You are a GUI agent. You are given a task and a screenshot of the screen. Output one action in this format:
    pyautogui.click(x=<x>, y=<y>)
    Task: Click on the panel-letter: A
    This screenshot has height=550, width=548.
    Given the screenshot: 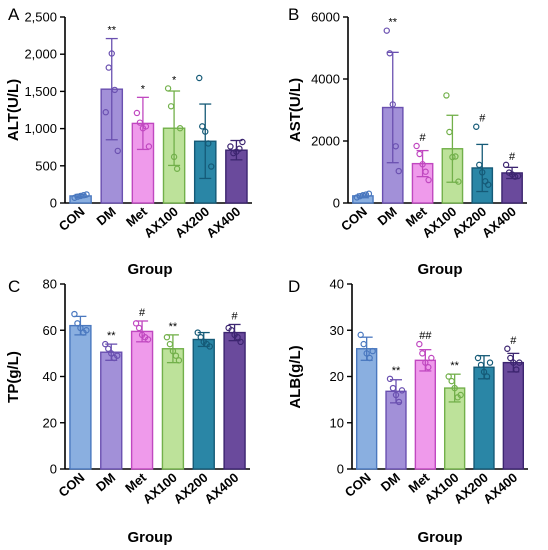 What is the action you would take?
    pyautogui.click(x=14, y=14)
    